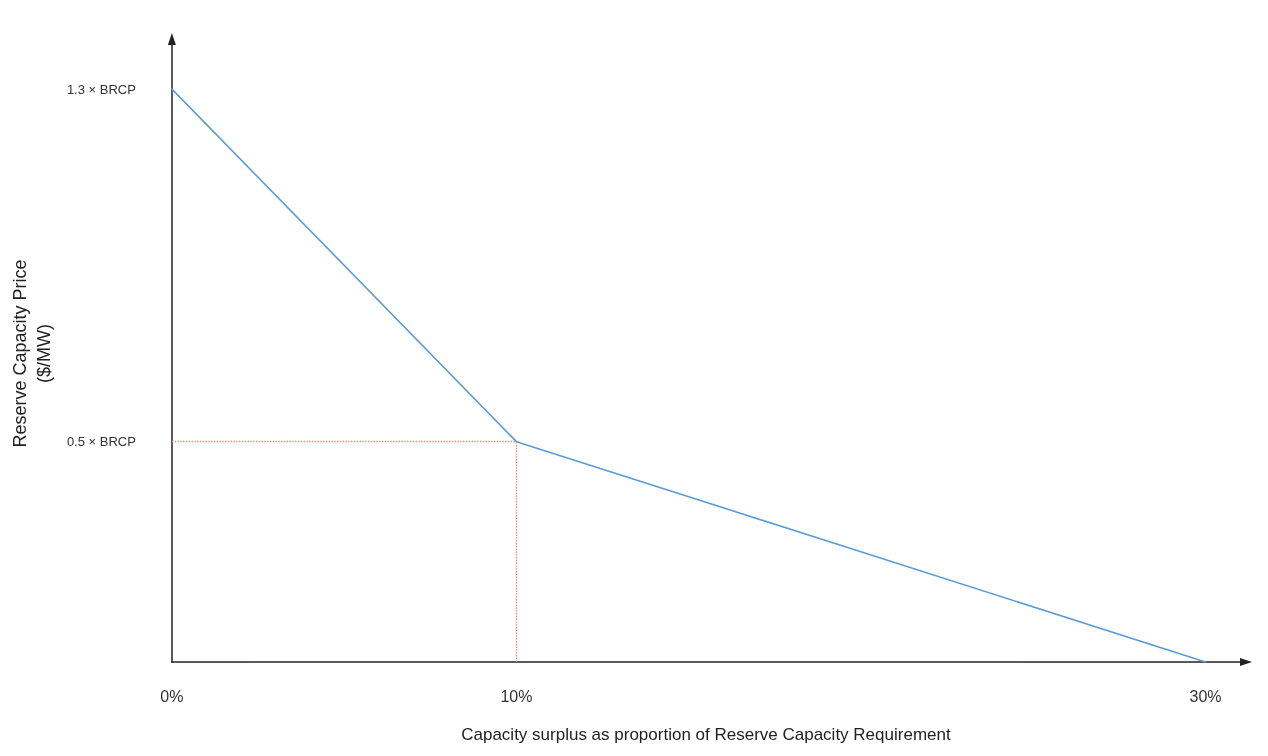 Image resolution: width=1268 pixels, height=756 pixels. I want to click on y-tick-label: 0.5 × BRCP, so click(101, 442).